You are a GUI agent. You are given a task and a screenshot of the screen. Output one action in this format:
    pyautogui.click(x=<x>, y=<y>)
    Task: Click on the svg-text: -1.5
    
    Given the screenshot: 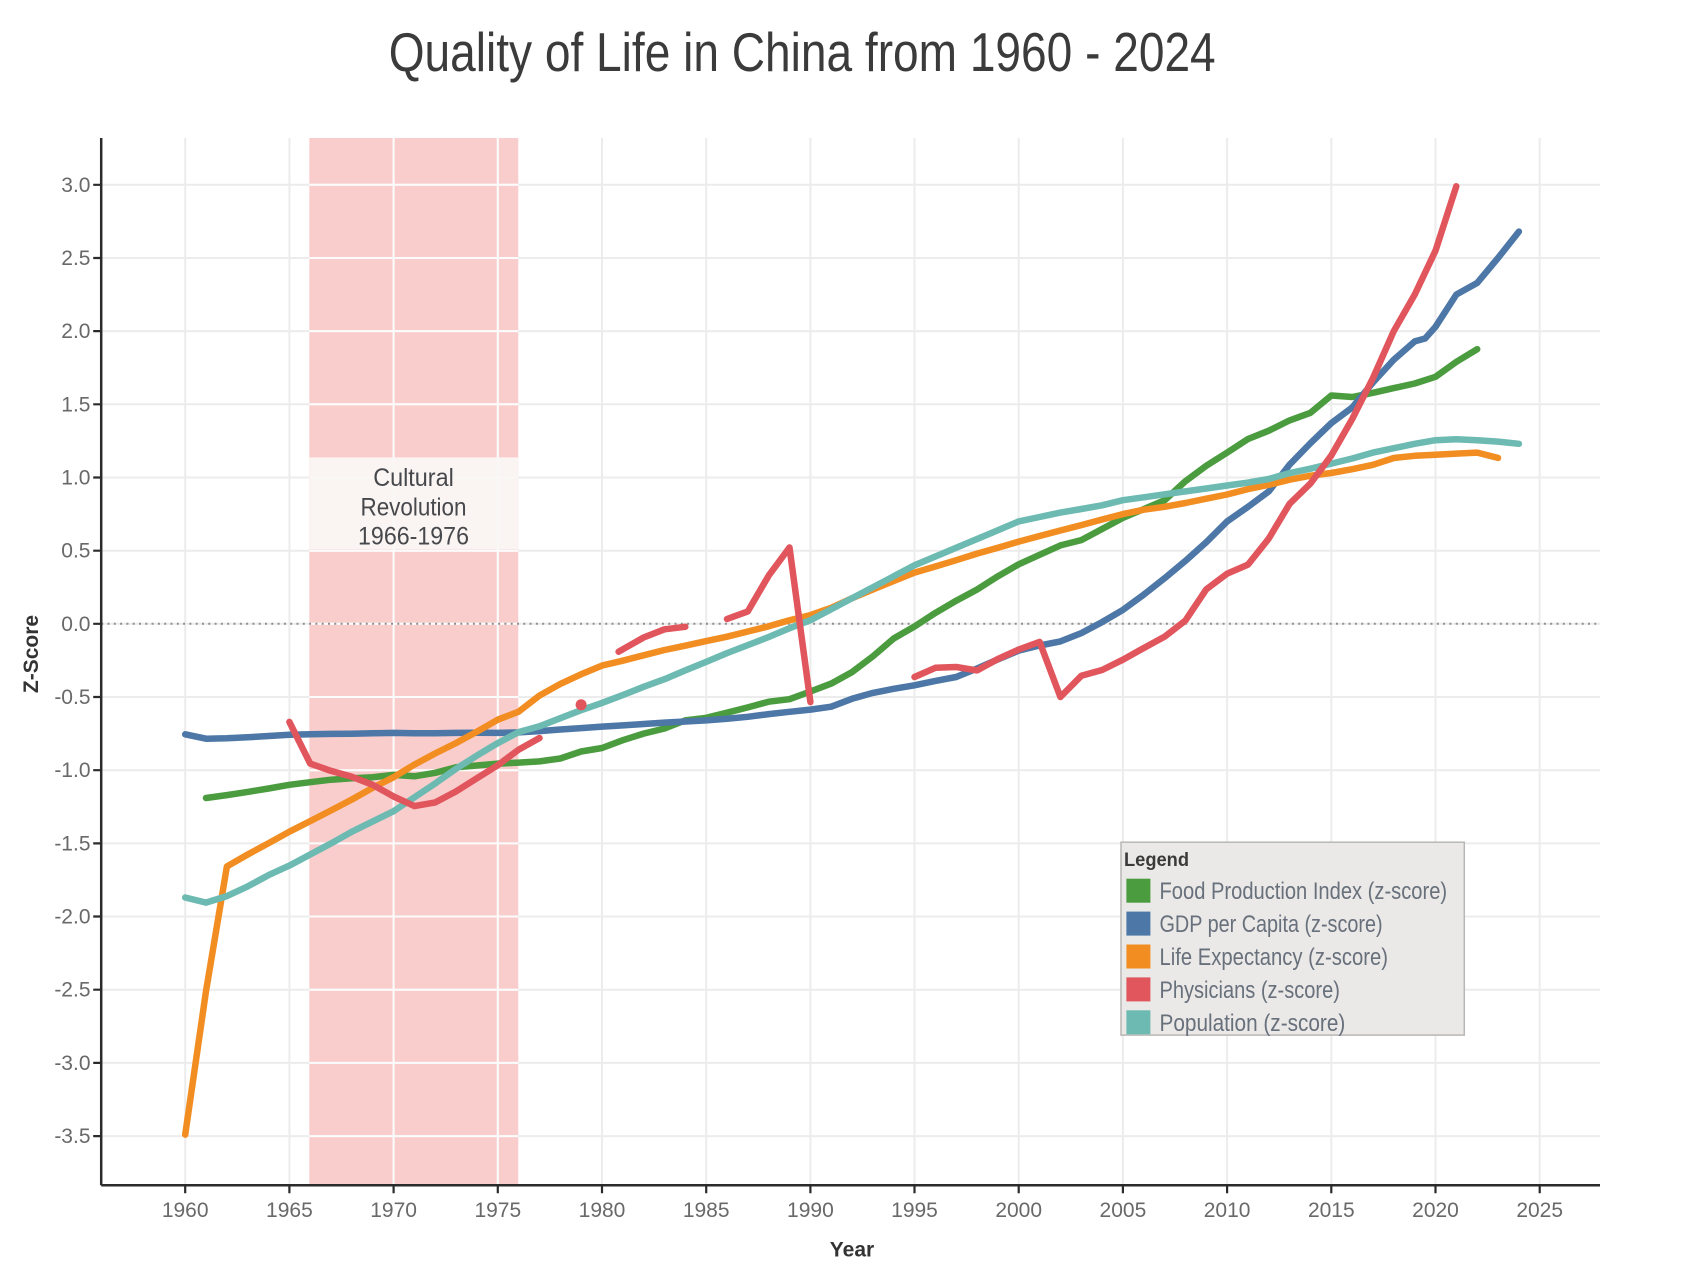 What is the action you would take?
    pyautogui.click(x=72, y=843)
    